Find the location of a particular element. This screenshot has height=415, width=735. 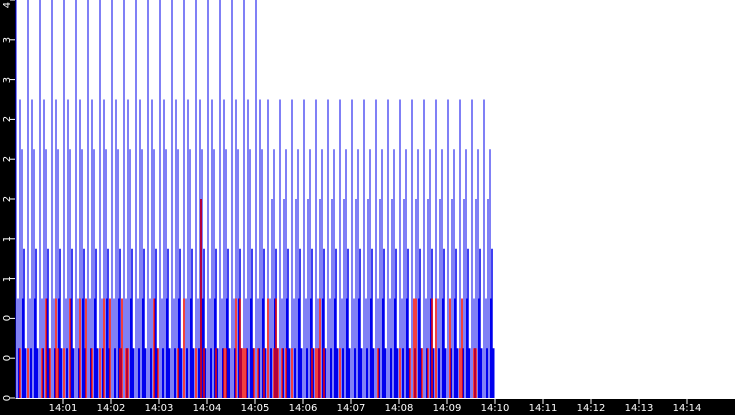

x-tick-label: 14:07 is located at coordinates (351, 408).